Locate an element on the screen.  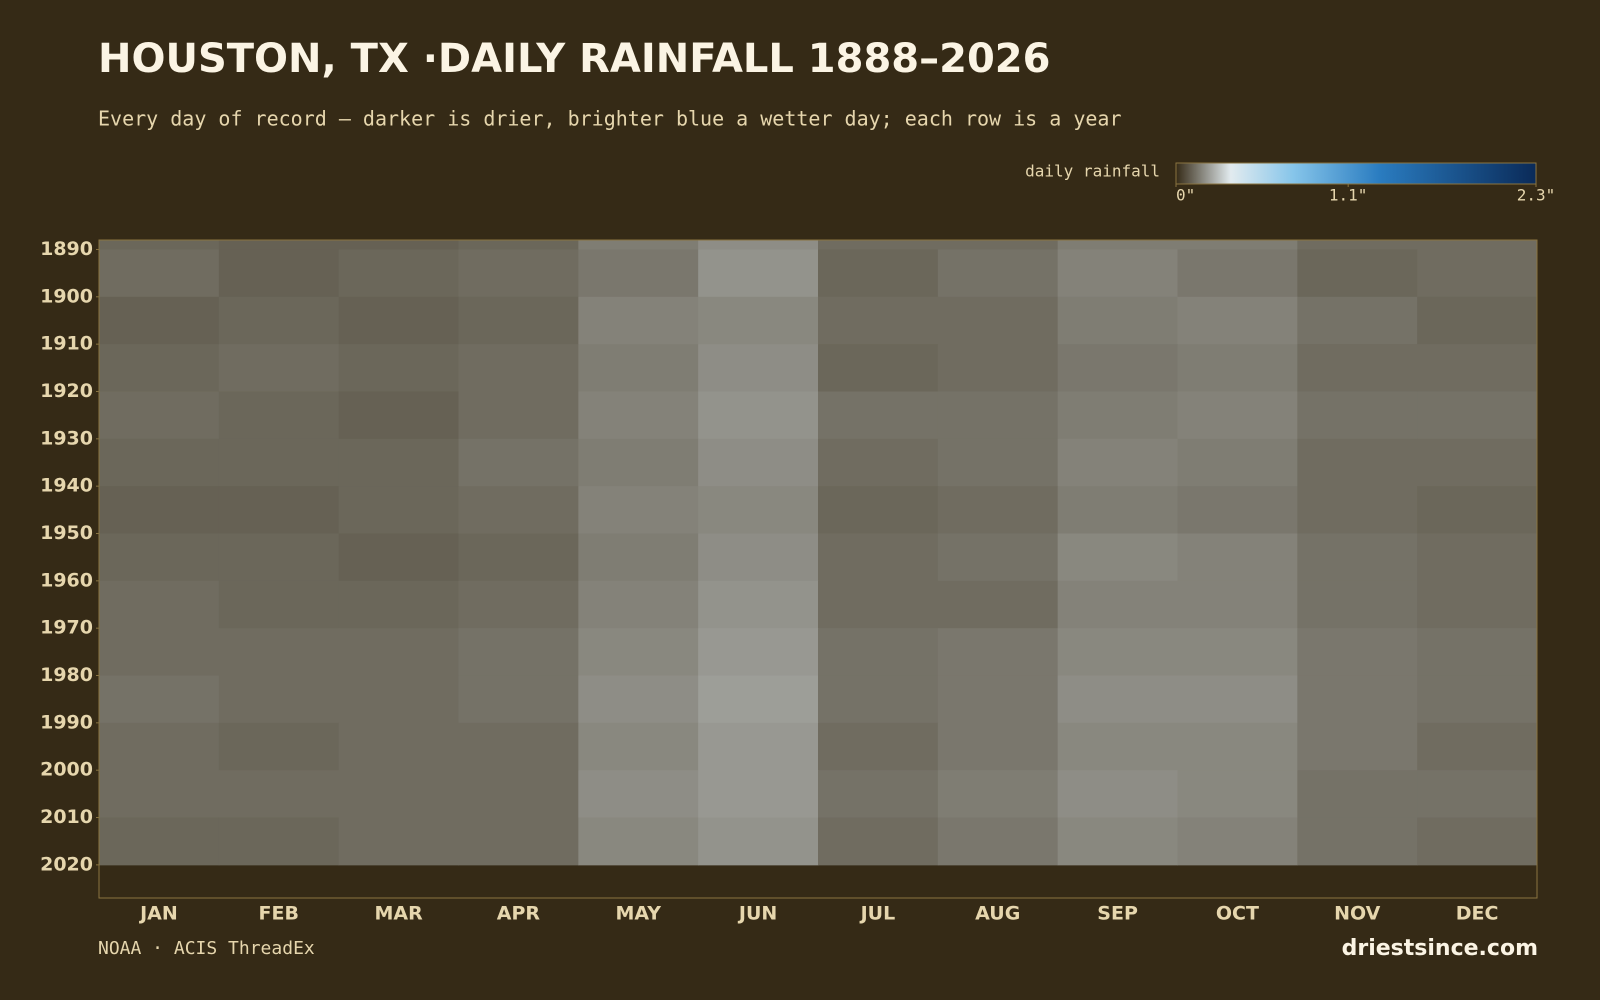
x-tick-label: MAR is located at coordinates (398, 914).